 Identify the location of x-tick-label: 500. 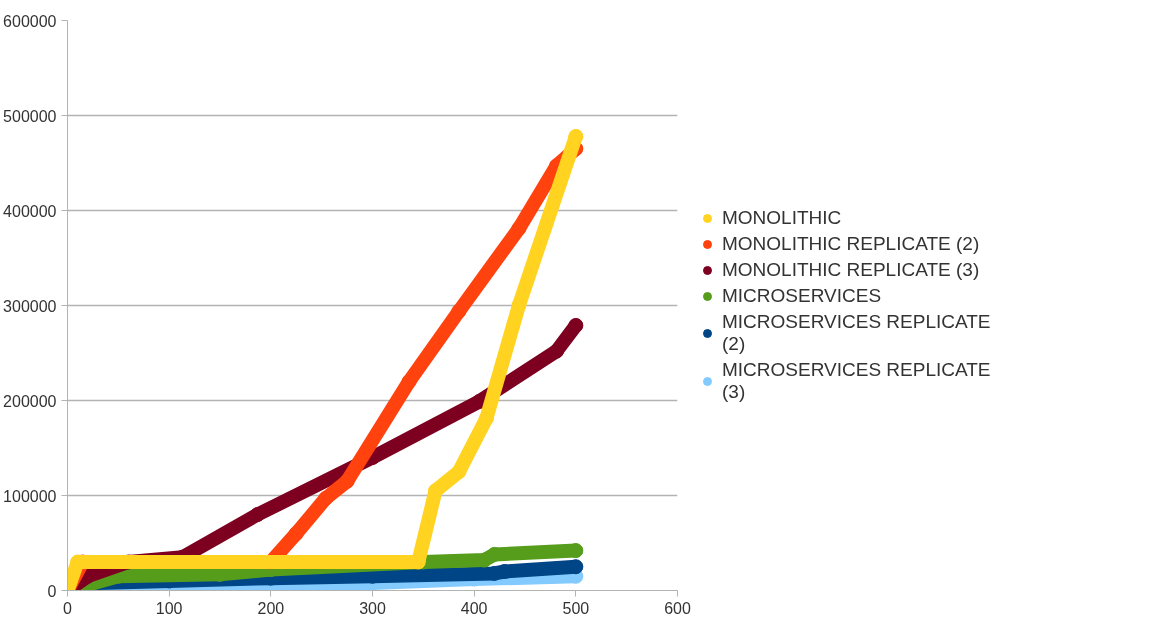
(576, 608).